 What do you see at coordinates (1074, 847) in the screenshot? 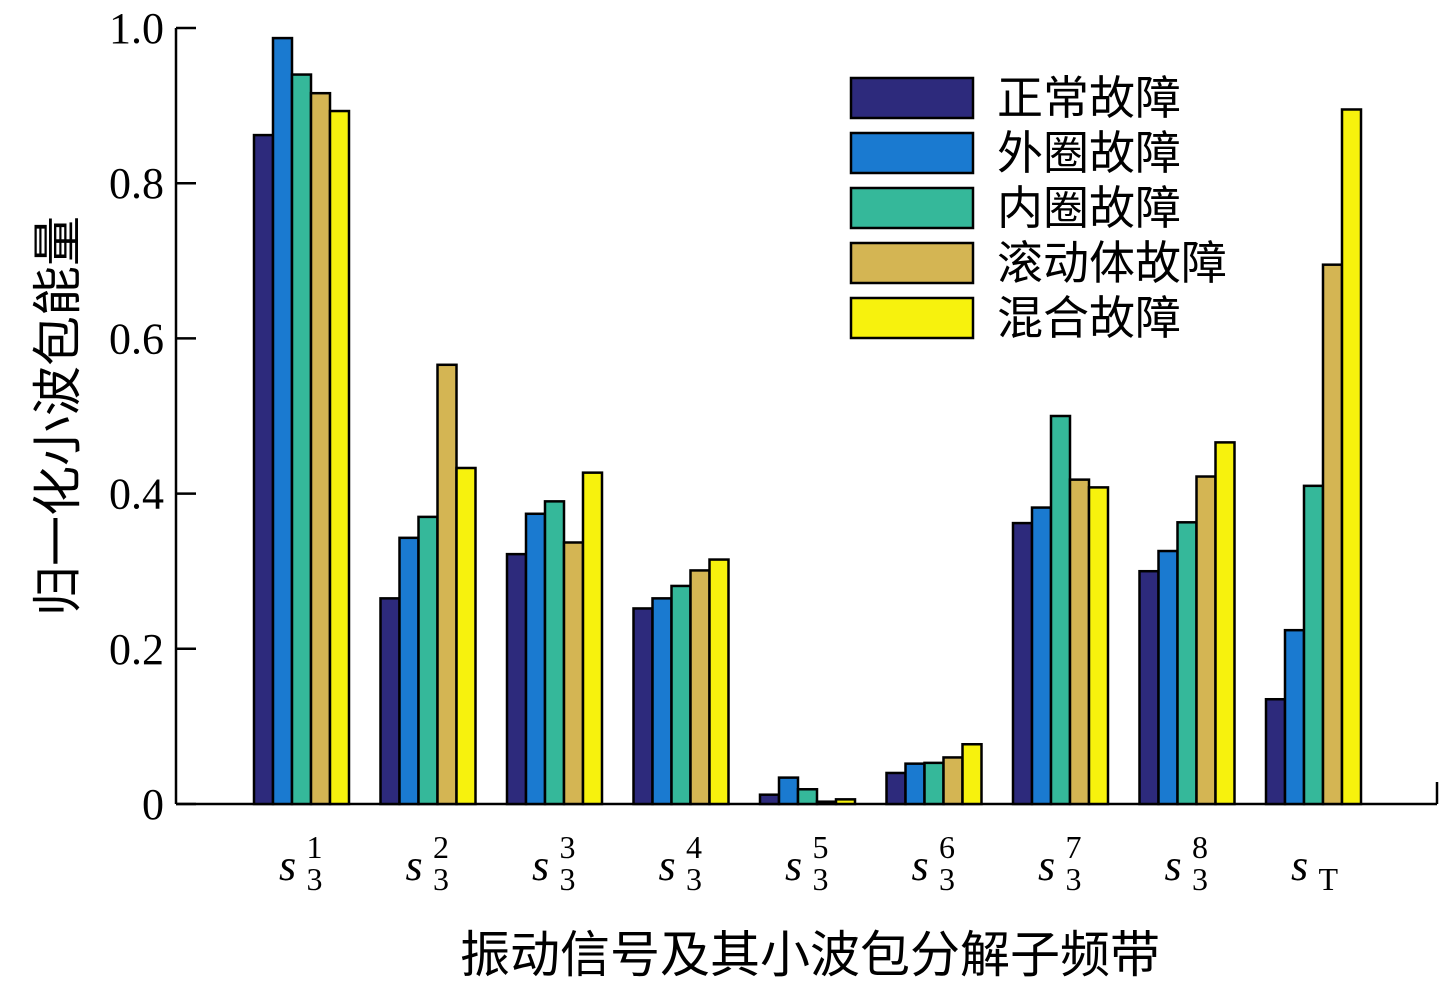
I see `category-superscript: 7` at bounding box center [1074, 847].